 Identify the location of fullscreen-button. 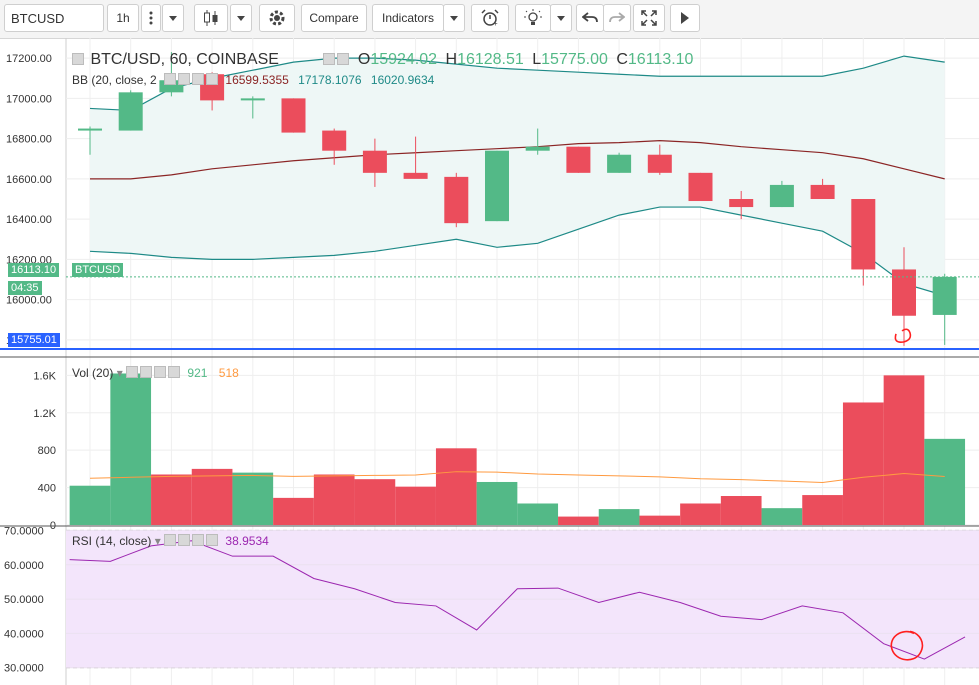
(649, 18).